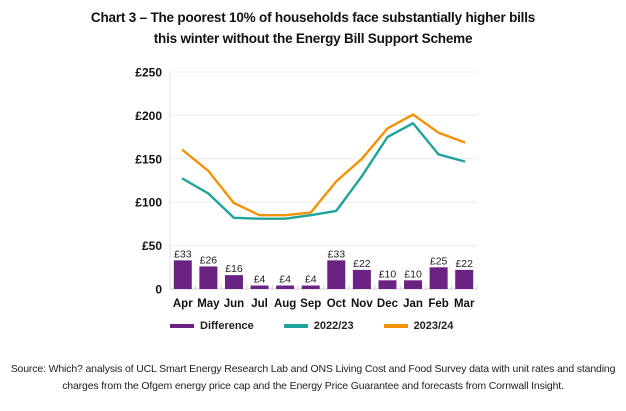  Describe the element at coordinates (464, 304) in the screenshot. I see `x-tick-label: Mar` at that location.